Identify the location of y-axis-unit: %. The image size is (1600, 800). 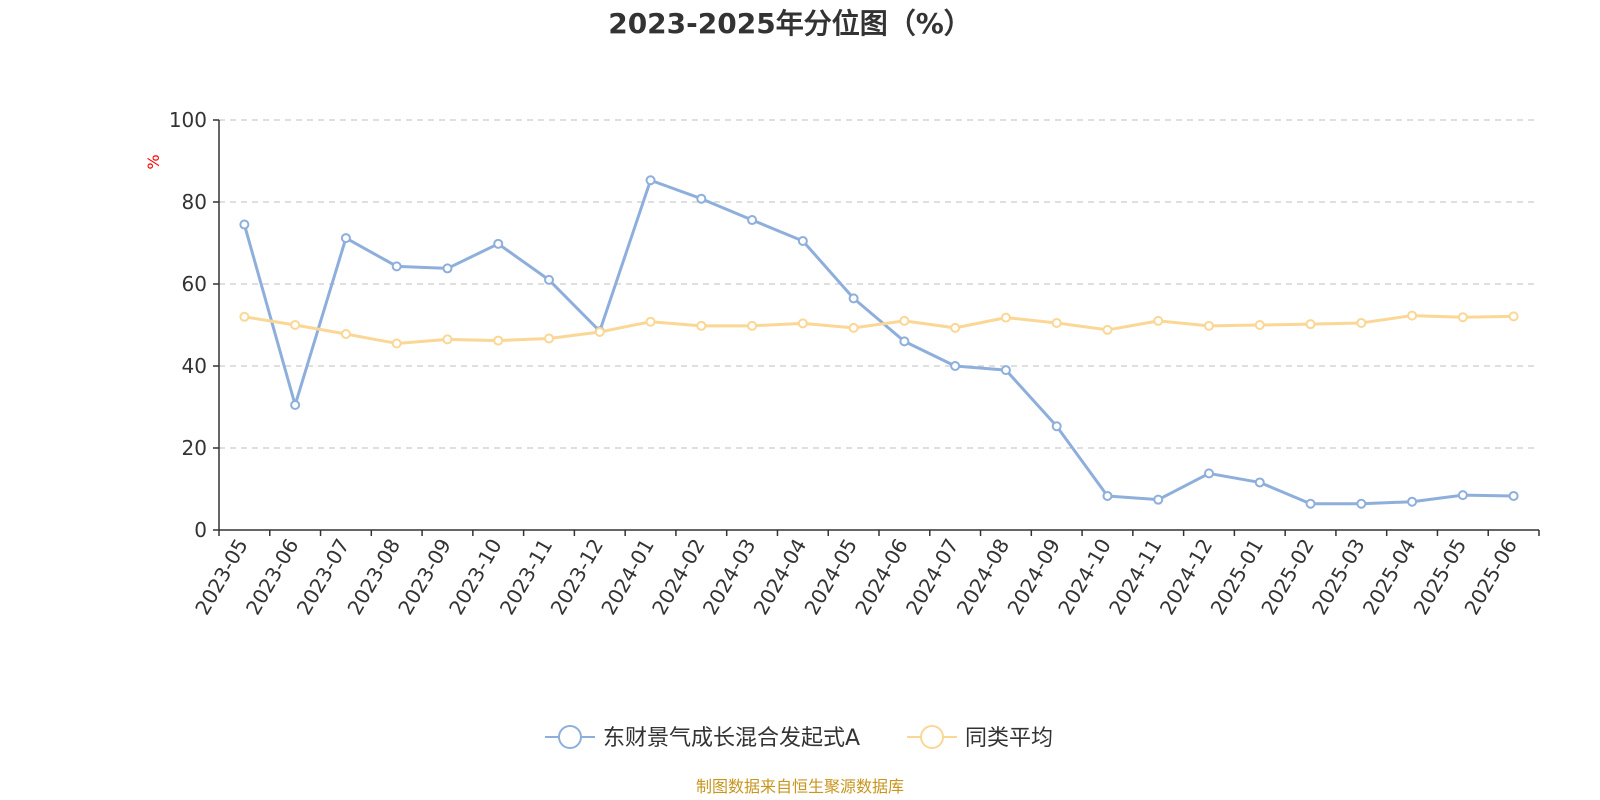
(153, 161).